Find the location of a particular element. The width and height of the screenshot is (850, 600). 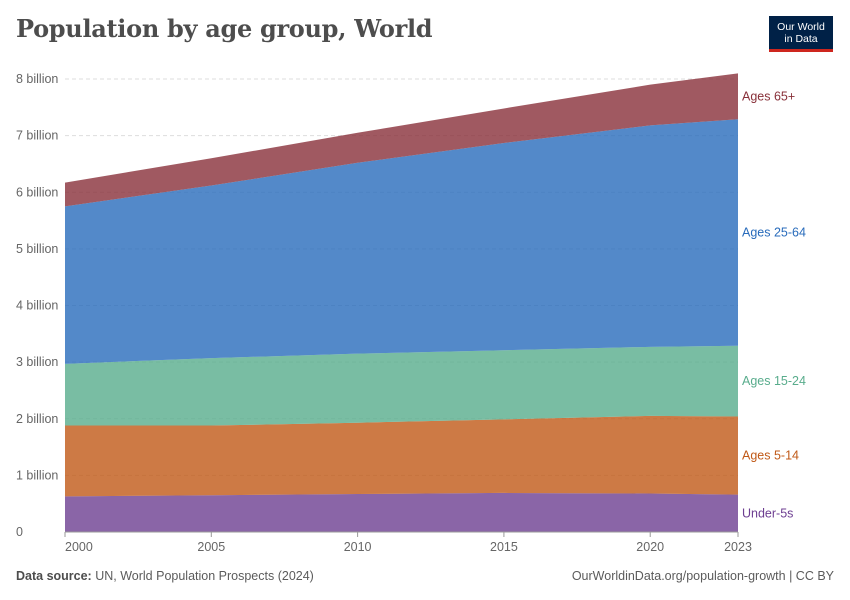

owid-logo: Our World in Data is located at coordinates (801, 34).